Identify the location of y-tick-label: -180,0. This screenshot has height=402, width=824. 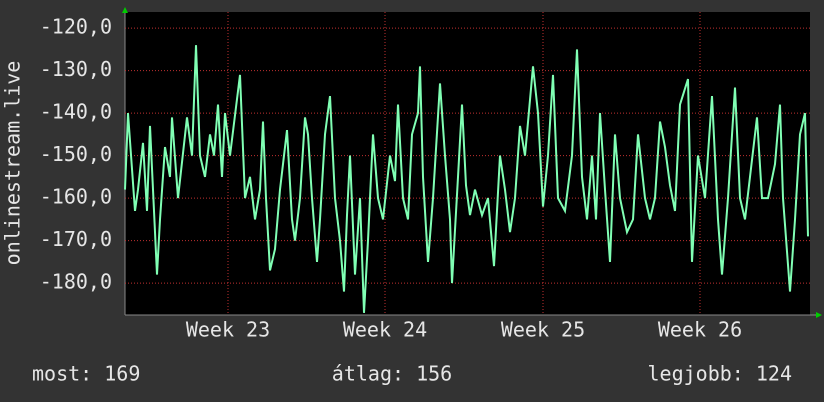
(76, 282).